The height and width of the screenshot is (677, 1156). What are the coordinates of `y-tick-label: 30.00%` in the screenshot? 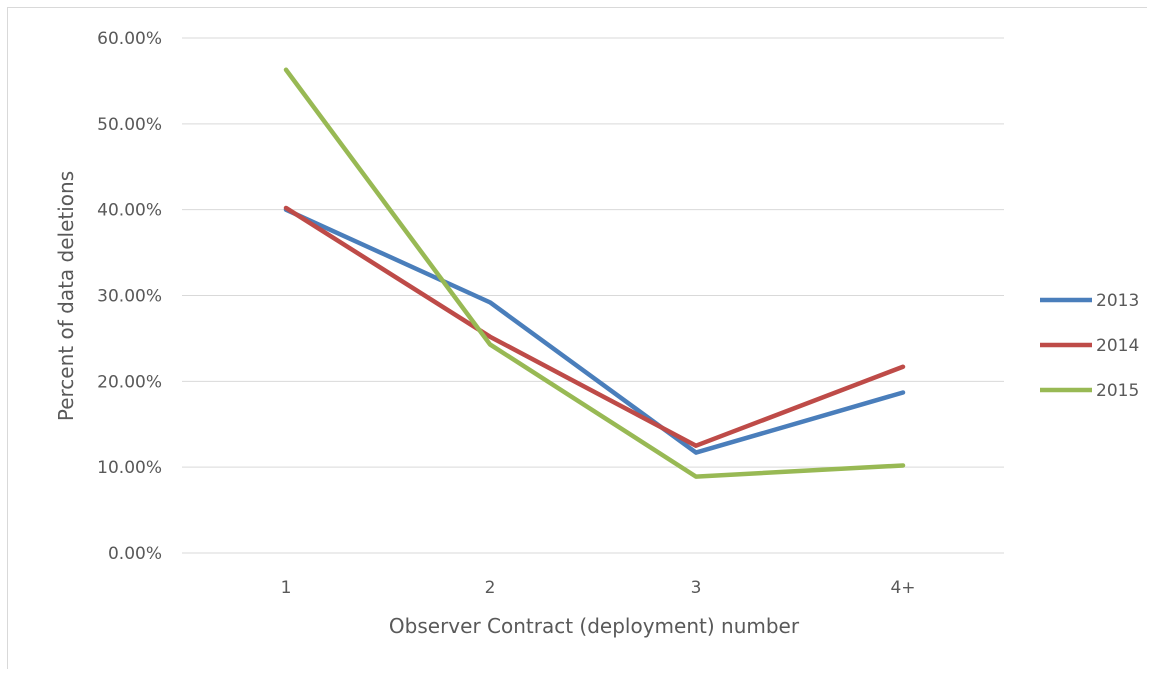 It's located at (129, 297).